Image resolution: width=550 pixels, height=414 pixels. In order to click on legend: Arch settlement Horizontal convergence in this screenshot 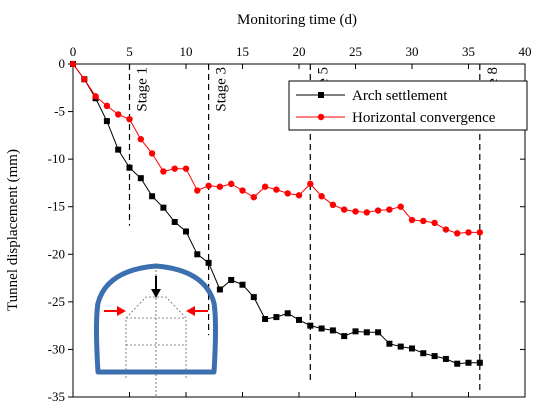, I will do `click(408, 105)`.